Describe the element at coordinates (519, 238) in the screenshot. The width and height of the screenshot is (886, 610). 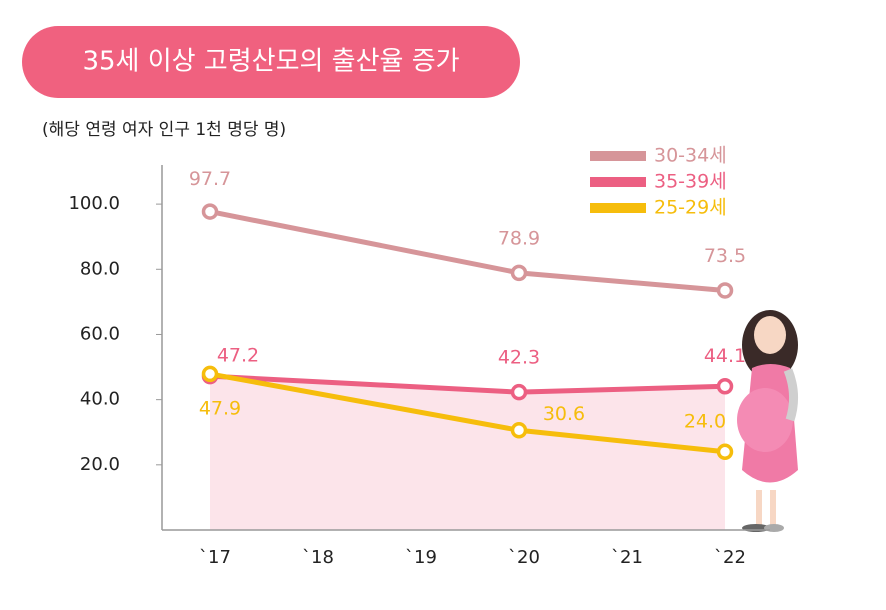
I see `data-label: 78.9` at that location.